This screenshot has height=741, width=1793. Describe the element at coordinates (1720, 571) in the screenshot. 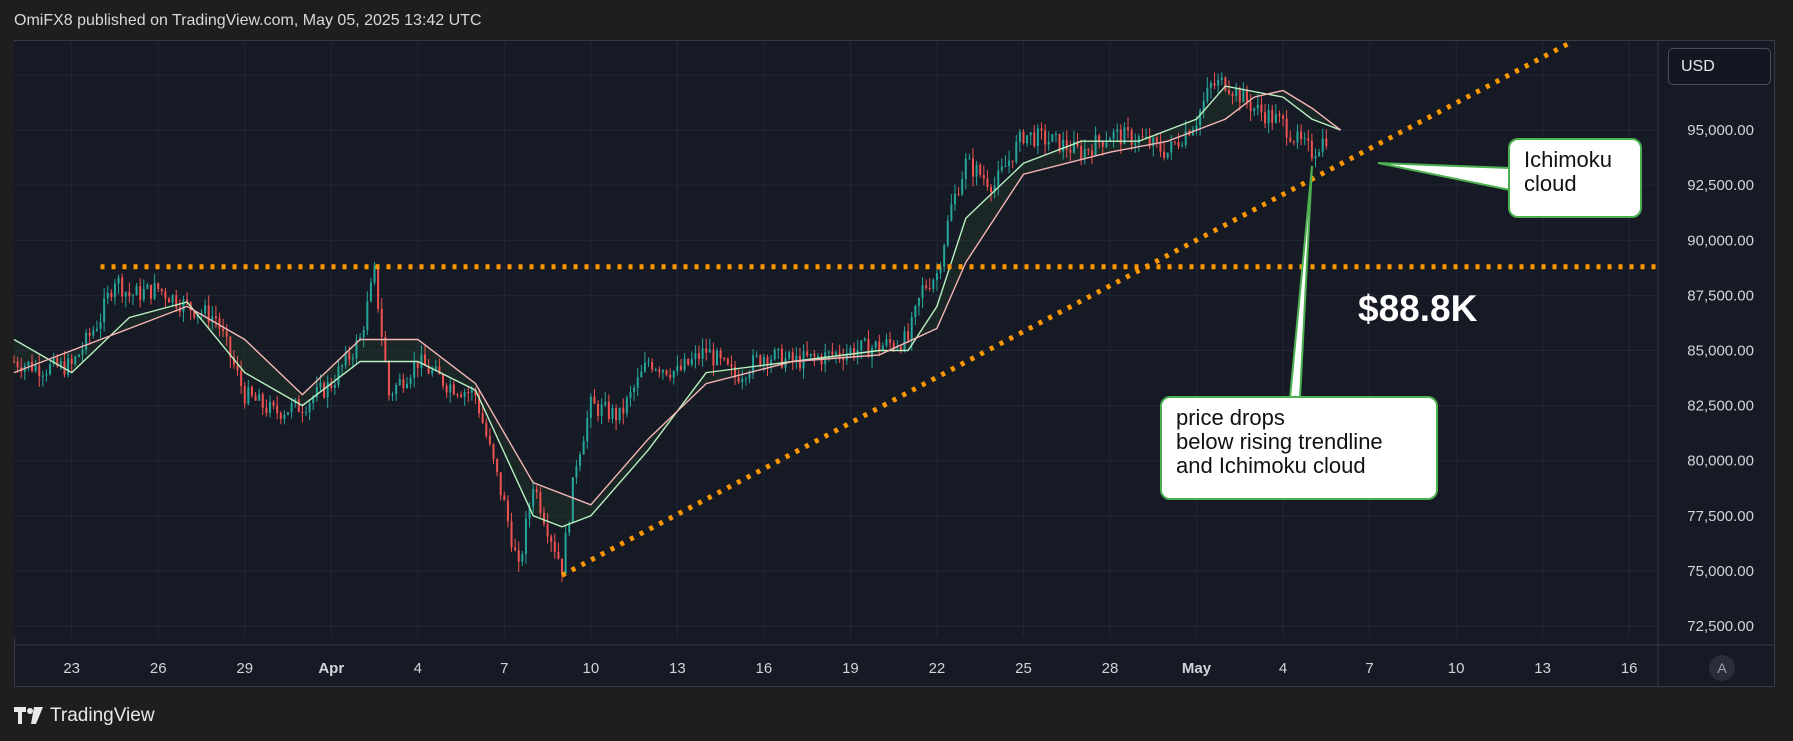

I see `y-tick-label: 75,000.00` at that location.